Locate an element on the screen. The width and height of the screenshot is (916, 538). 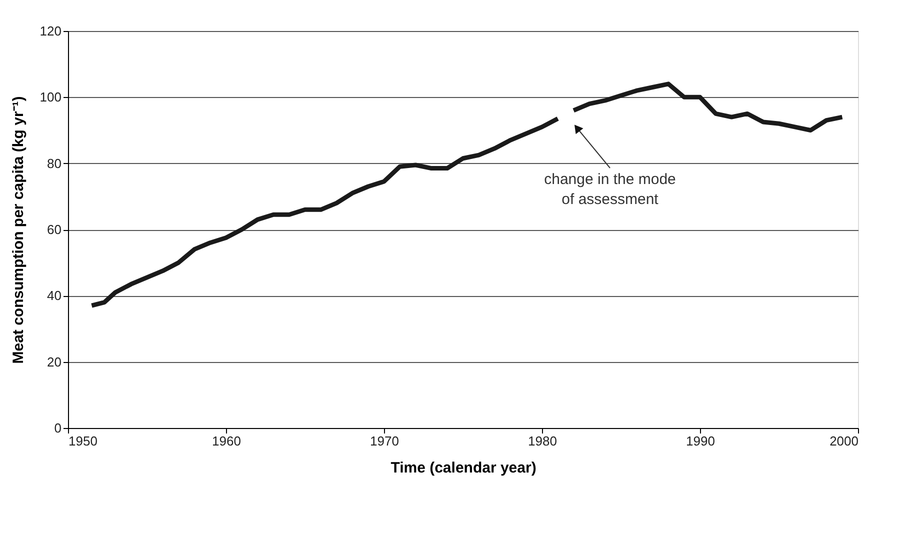
x-tick-label: 1980 is located at coordinates (542, 441).